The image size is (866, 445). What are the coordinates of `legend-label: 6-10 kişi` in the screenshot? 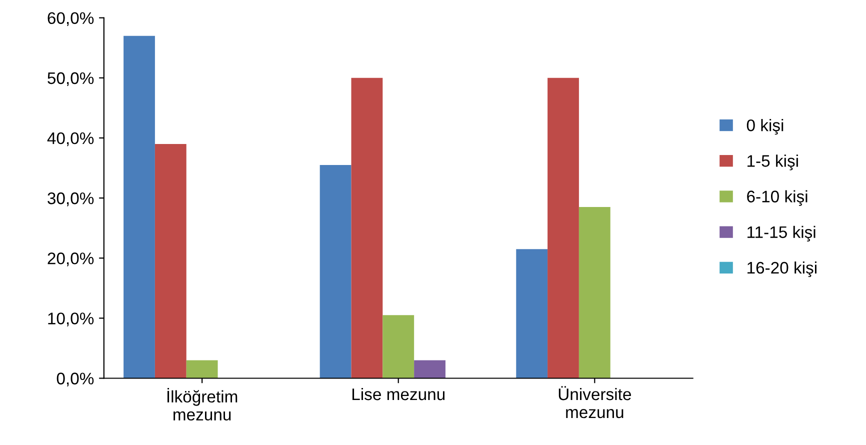 It's located at (777, 198).